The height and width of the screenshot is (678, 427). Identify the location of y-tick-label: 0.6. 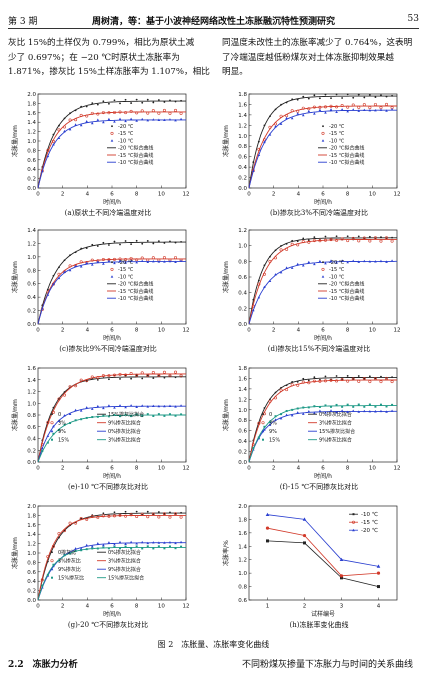
(31, 161).